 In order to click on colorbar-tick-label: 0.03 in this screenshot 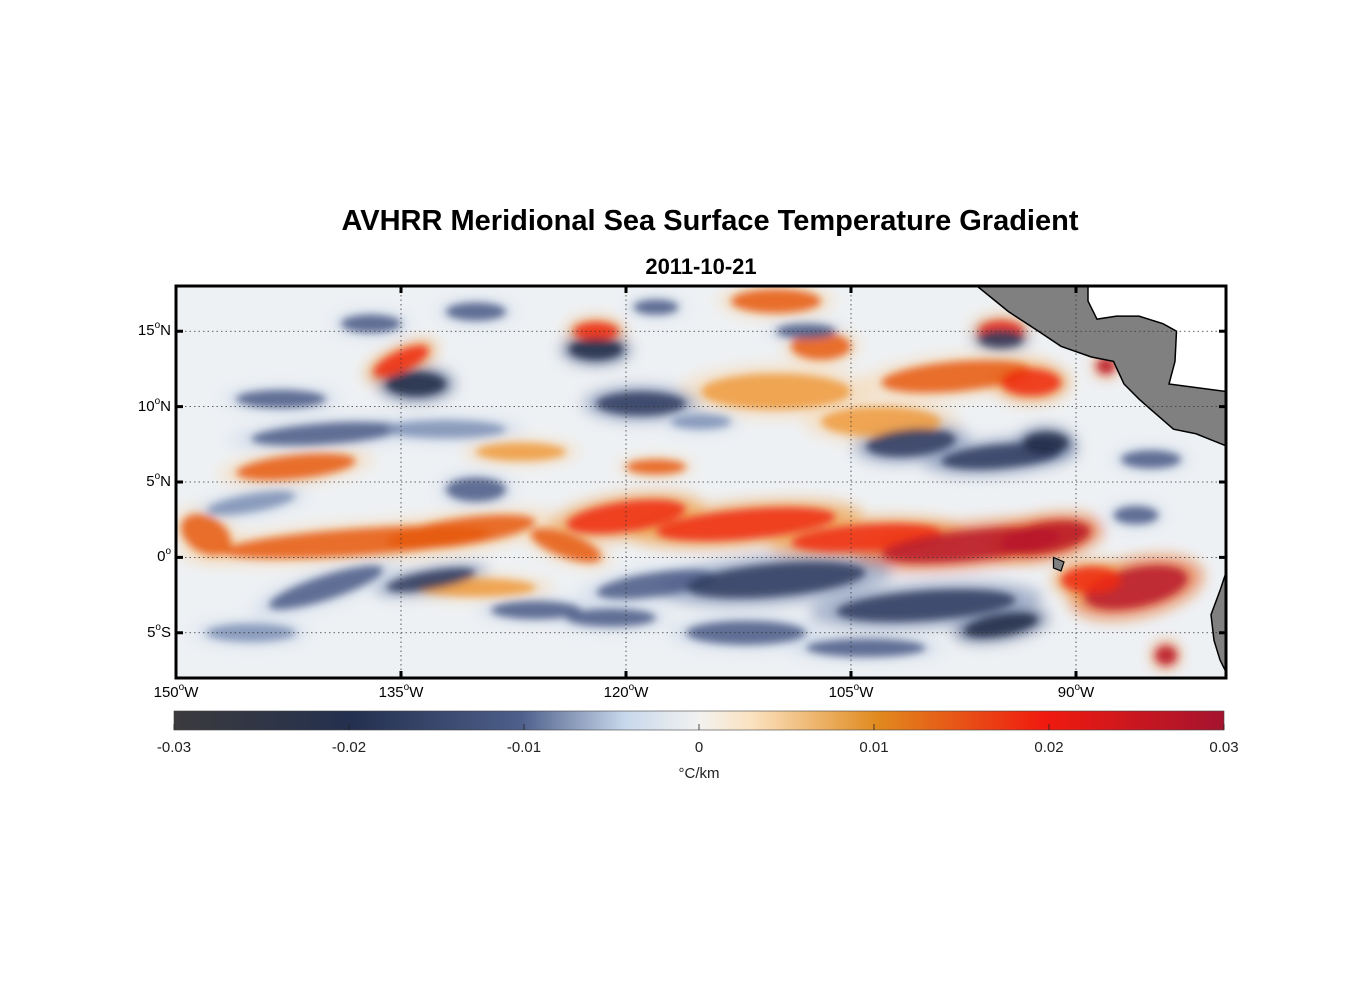, I will do `click(1224, 747)`.